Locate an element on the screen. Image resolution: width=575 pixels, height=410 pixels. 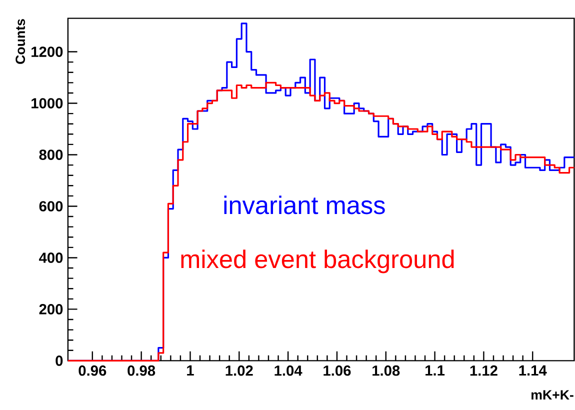
x-tick-label: 1 is located at coordinates (190, 371).